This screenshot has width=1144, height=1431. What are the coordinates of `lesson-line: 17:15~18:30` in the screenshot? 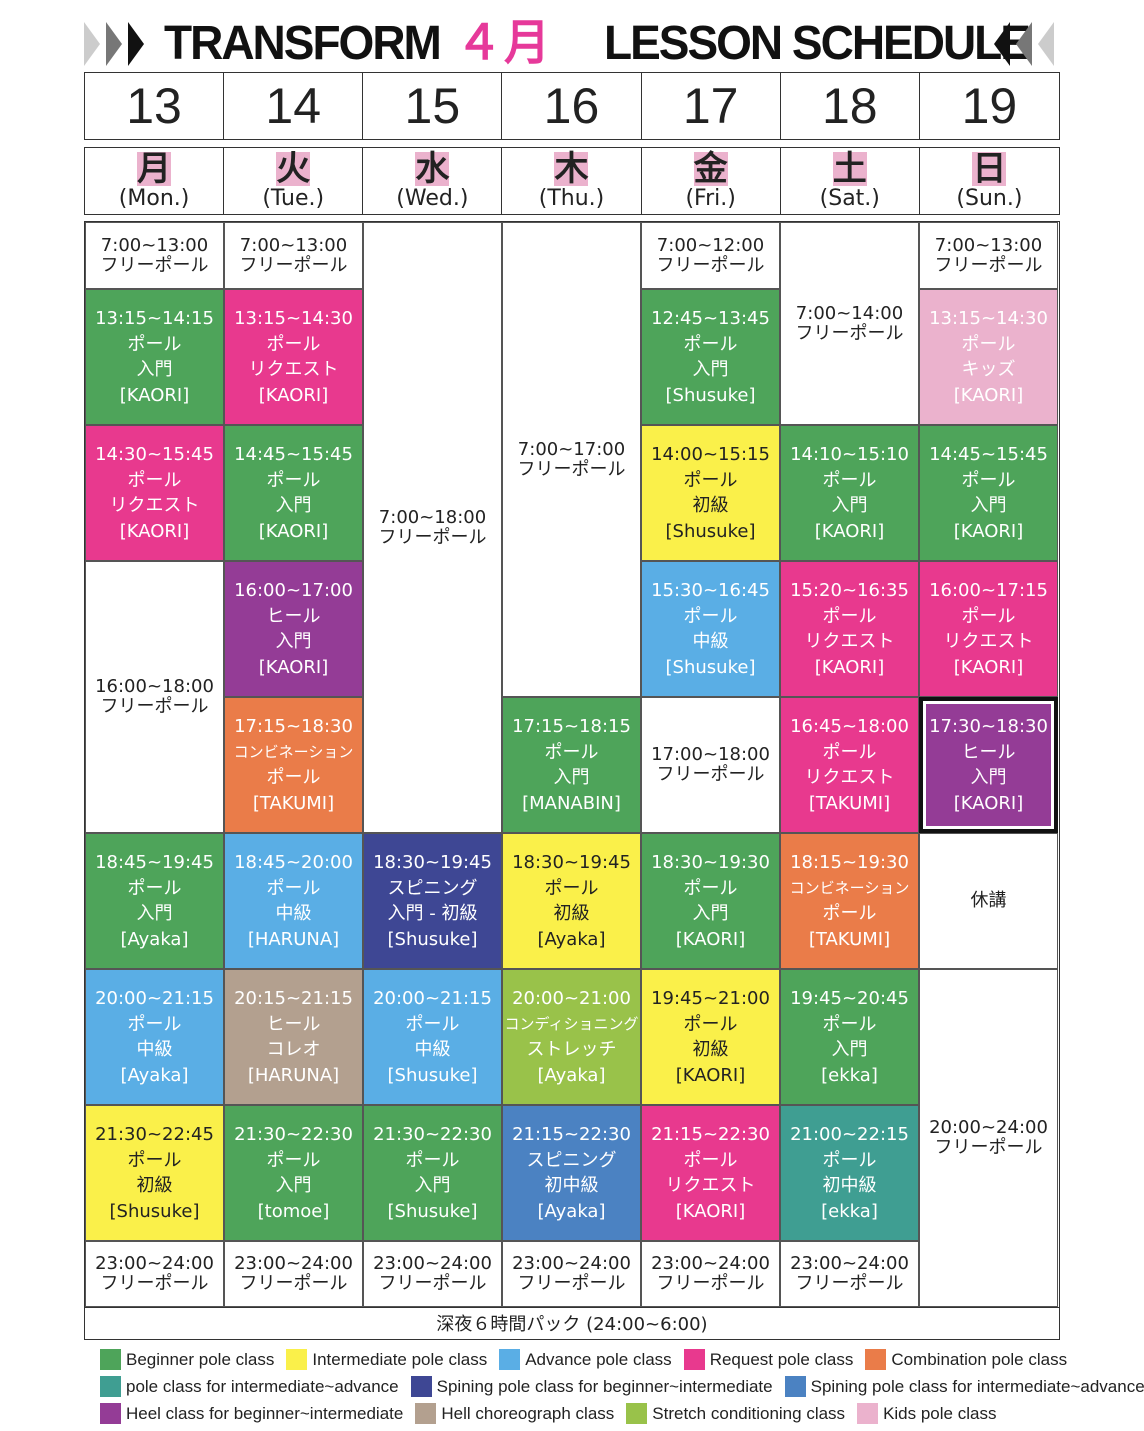 It's located at (293, 726).